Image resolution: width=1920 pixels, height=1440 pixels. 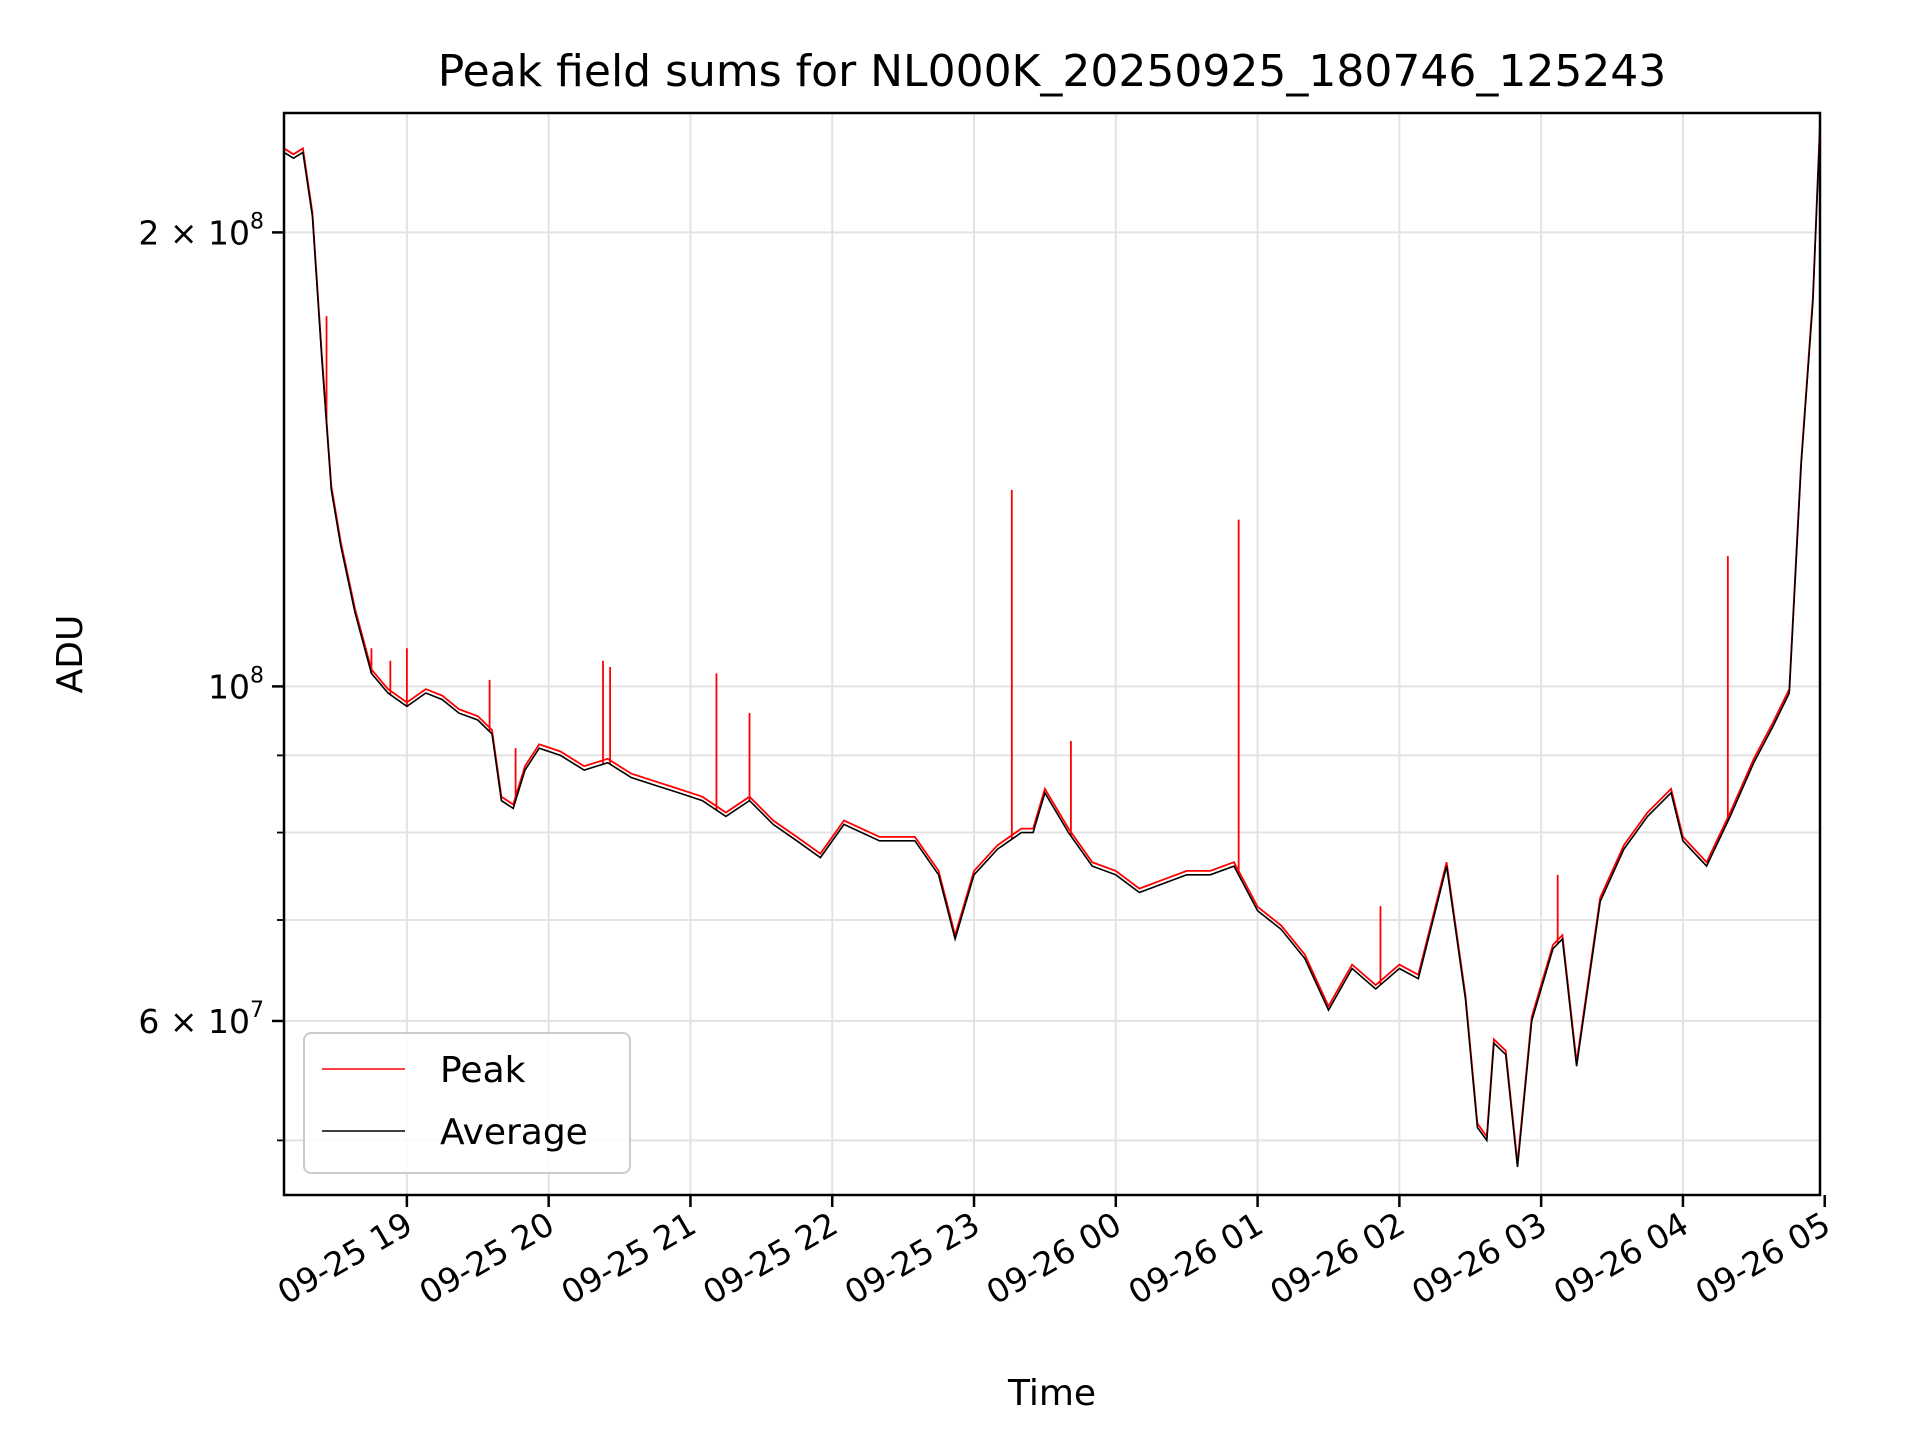 I want to click on legend-average-label: Average, so click(x=514, y=1132).